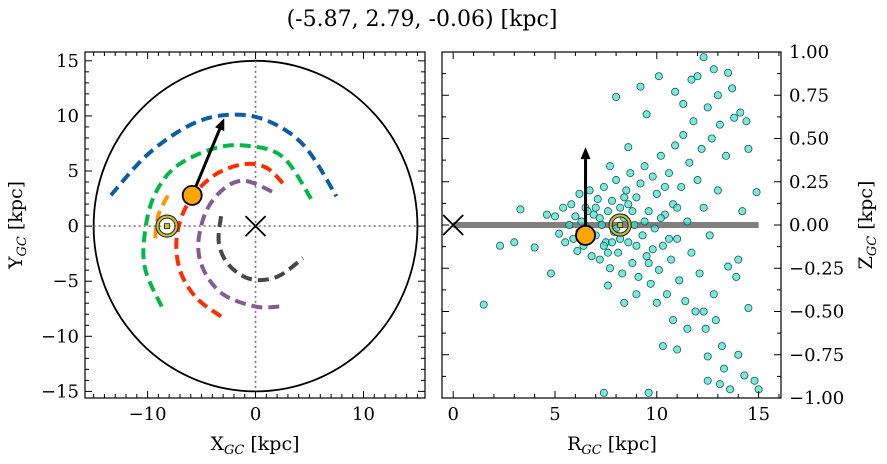  What do you see at coordinates (422, 19) in the screenshot?
I see `figure-title: (-5.87, 2.79, -0.06) [kpc]` at bounding box center [422, 19].